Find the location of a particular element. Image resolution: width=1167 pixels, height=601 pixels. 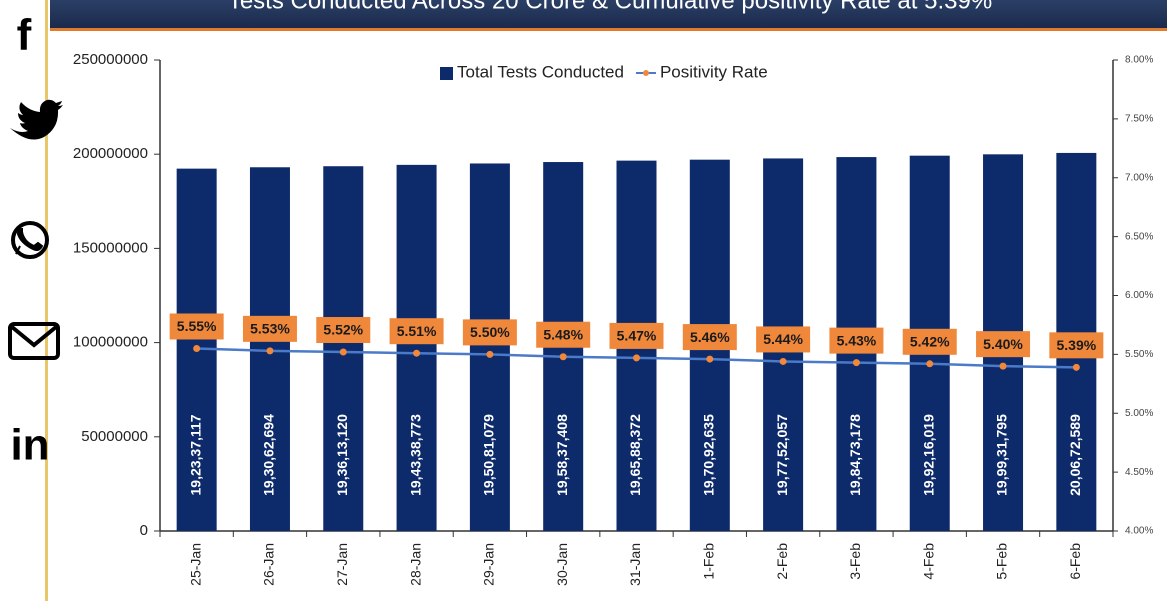

bar-value-label: 19,36,13,120 is located at coordinates (342, 455).